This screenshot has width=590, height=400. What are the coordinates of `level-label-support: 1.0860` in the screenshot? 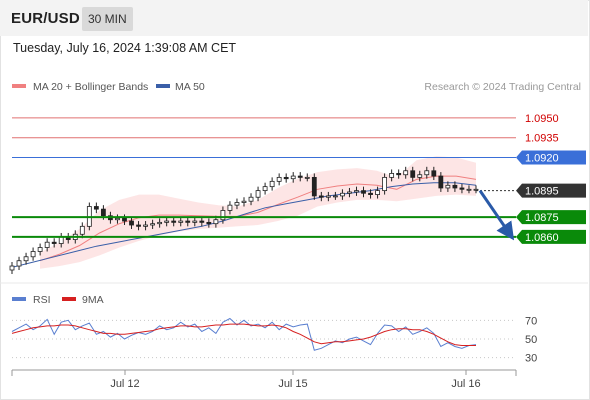 It's located at (542, 238).